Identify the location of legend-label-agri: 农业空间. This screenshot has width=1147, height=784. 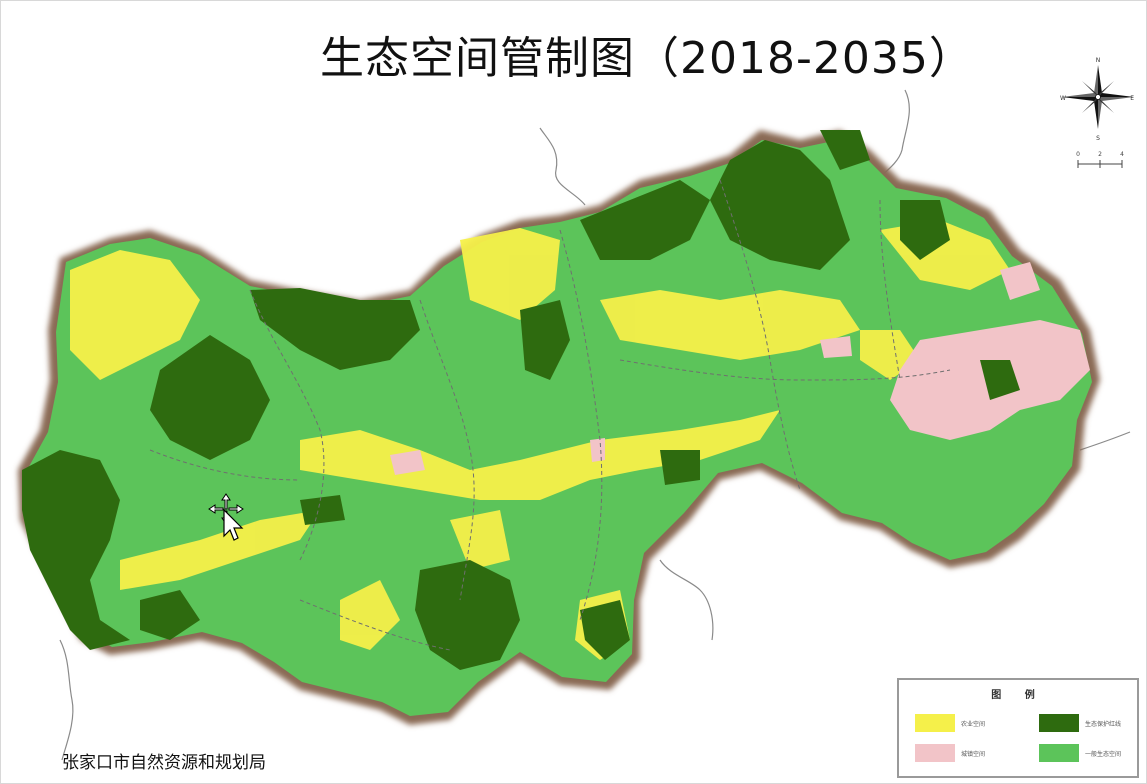
(973, 724).